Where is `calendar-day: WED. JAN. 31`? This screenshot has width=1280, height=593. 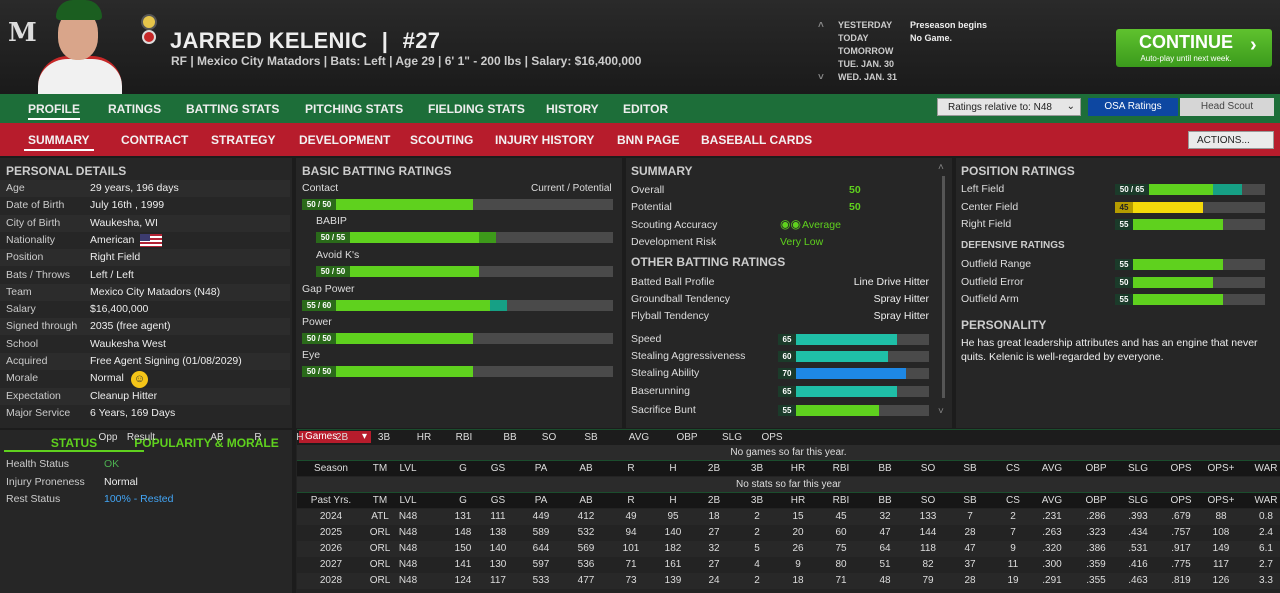
calendar-day: WED. JAN. 31 is located at coordinates (868, 77).